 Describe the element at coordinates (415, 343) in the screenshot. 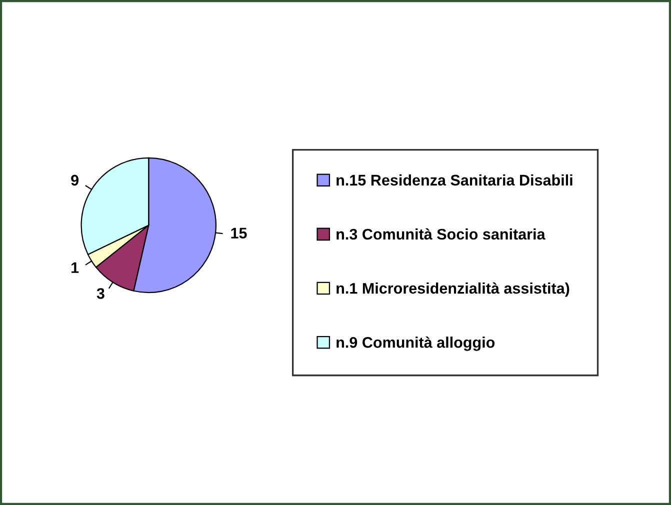

I see `legend-label: n.9 Comunità alloggio` at that location.